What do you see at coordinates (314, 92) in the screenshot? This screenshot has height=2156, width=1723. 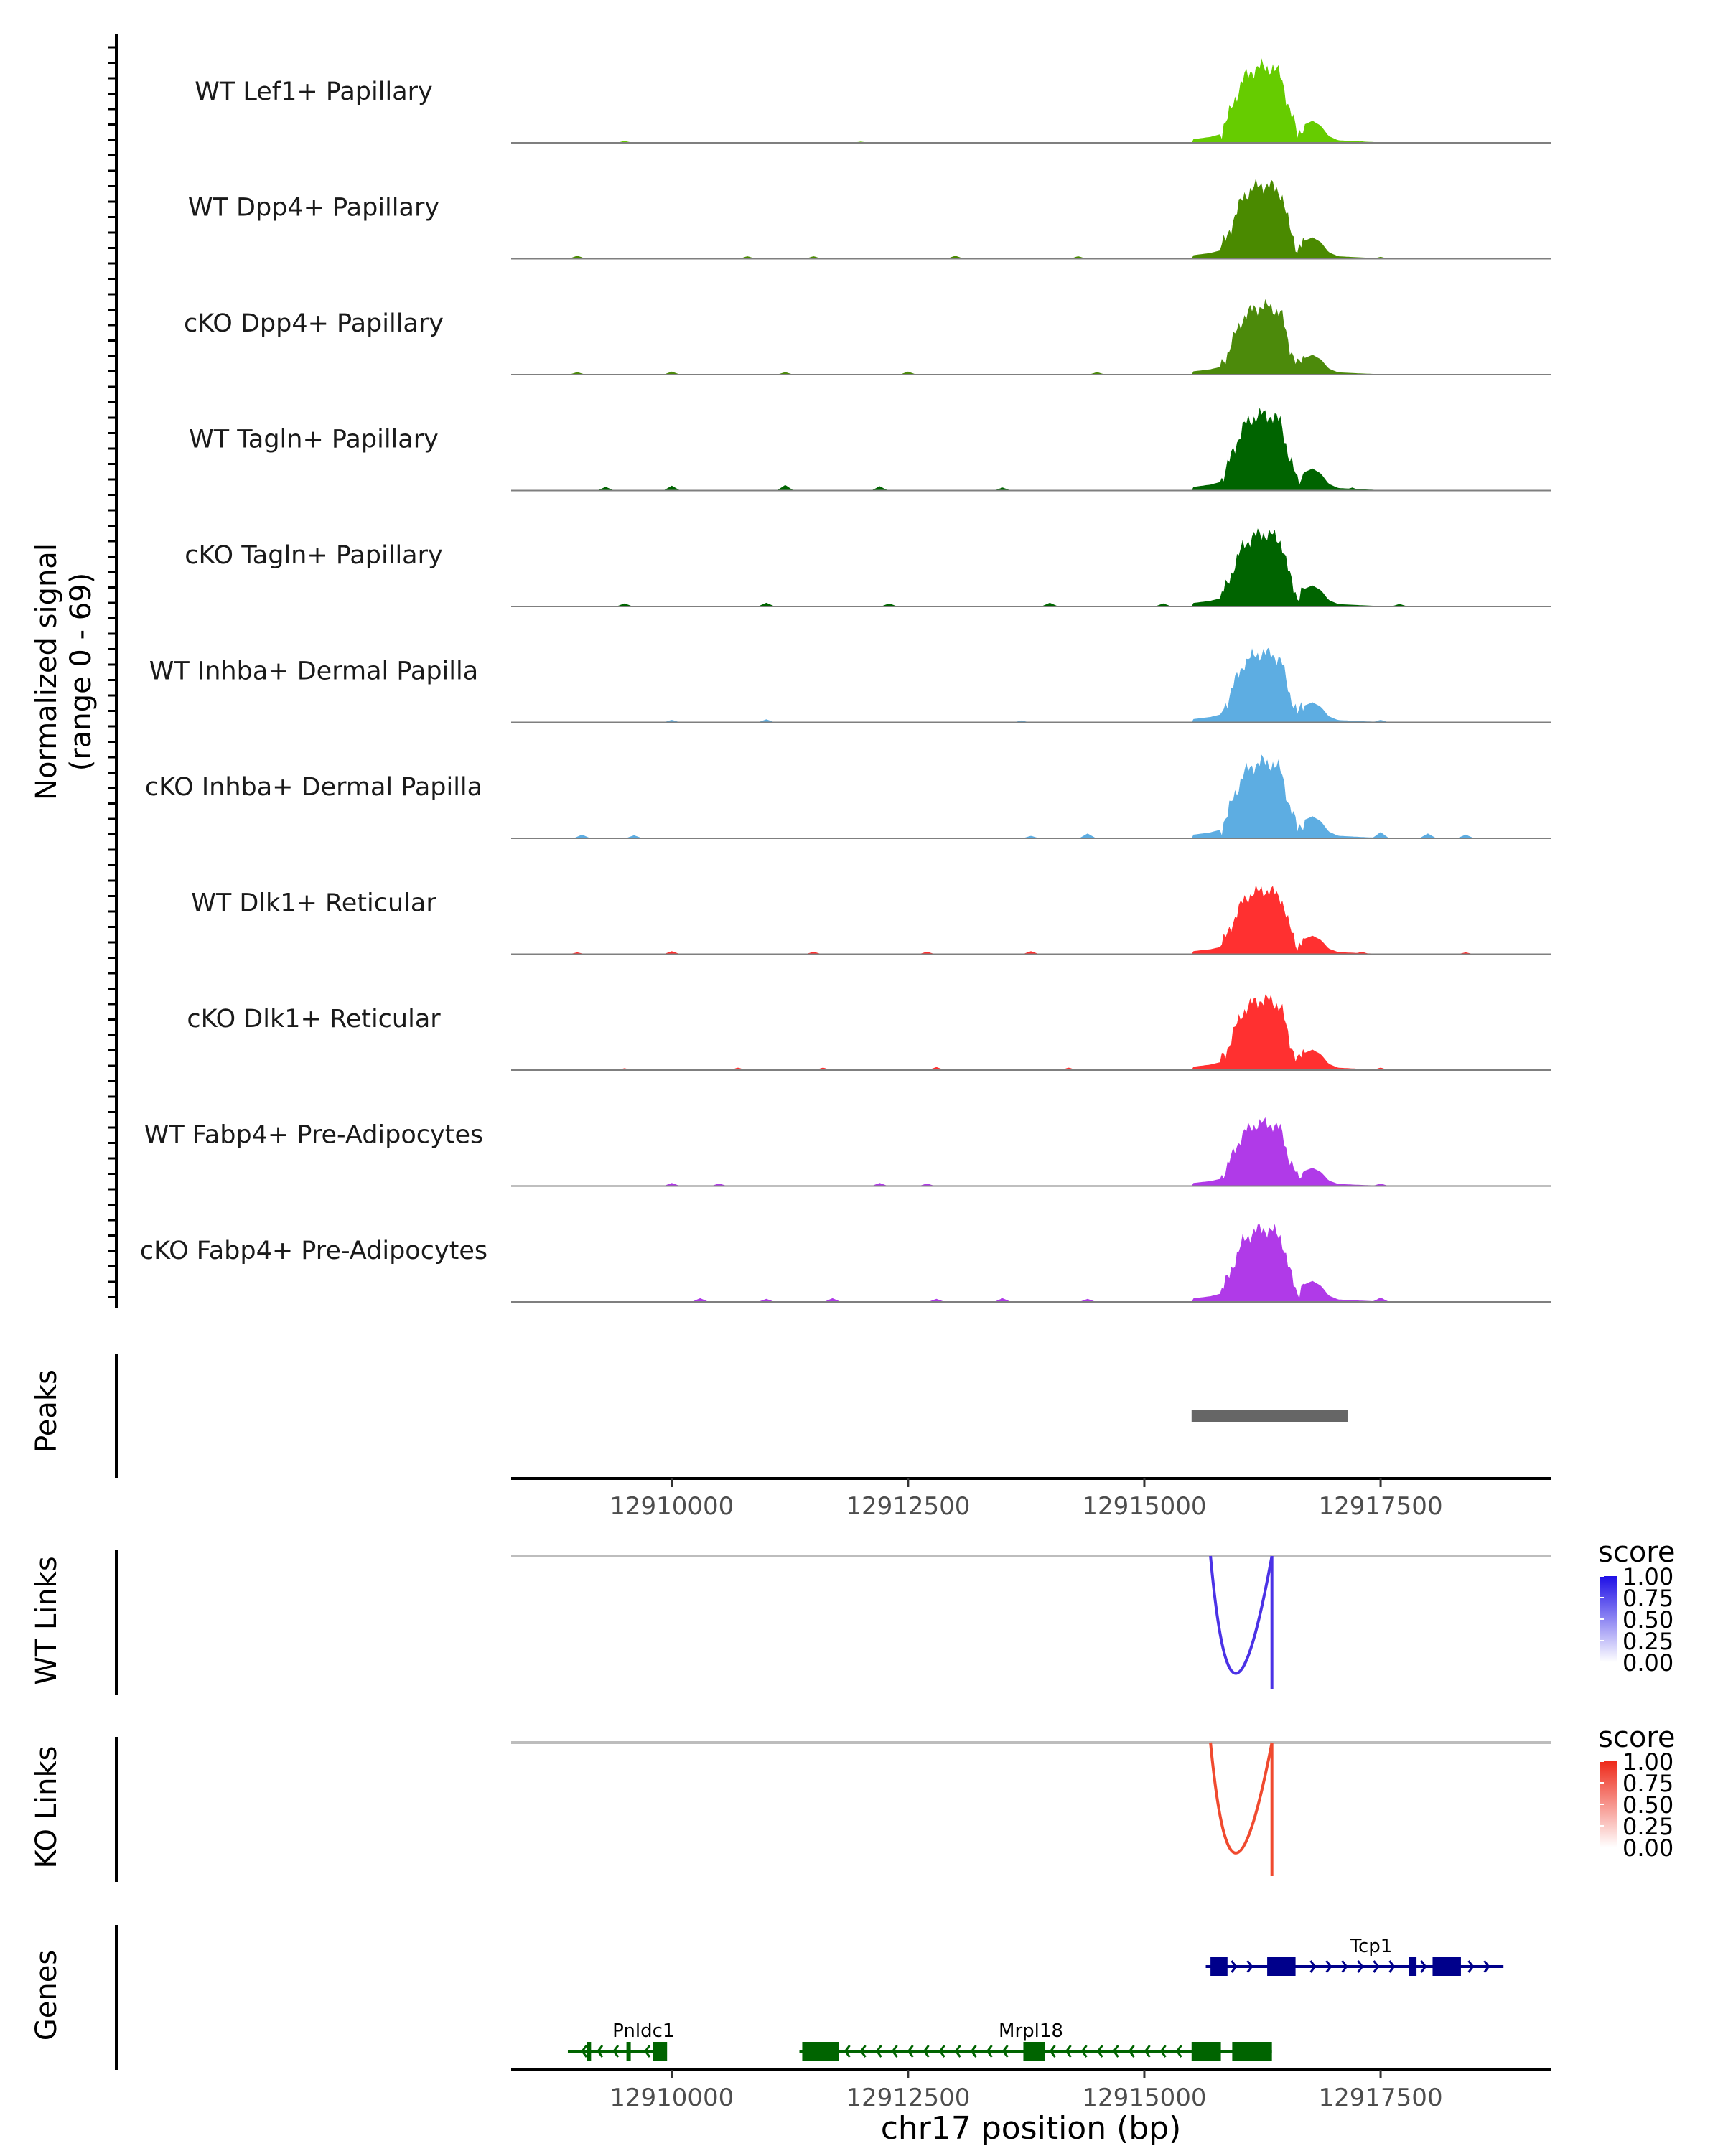 I see `track-label: WT Lef1+ Papillary` at bounding box center [314, 92].